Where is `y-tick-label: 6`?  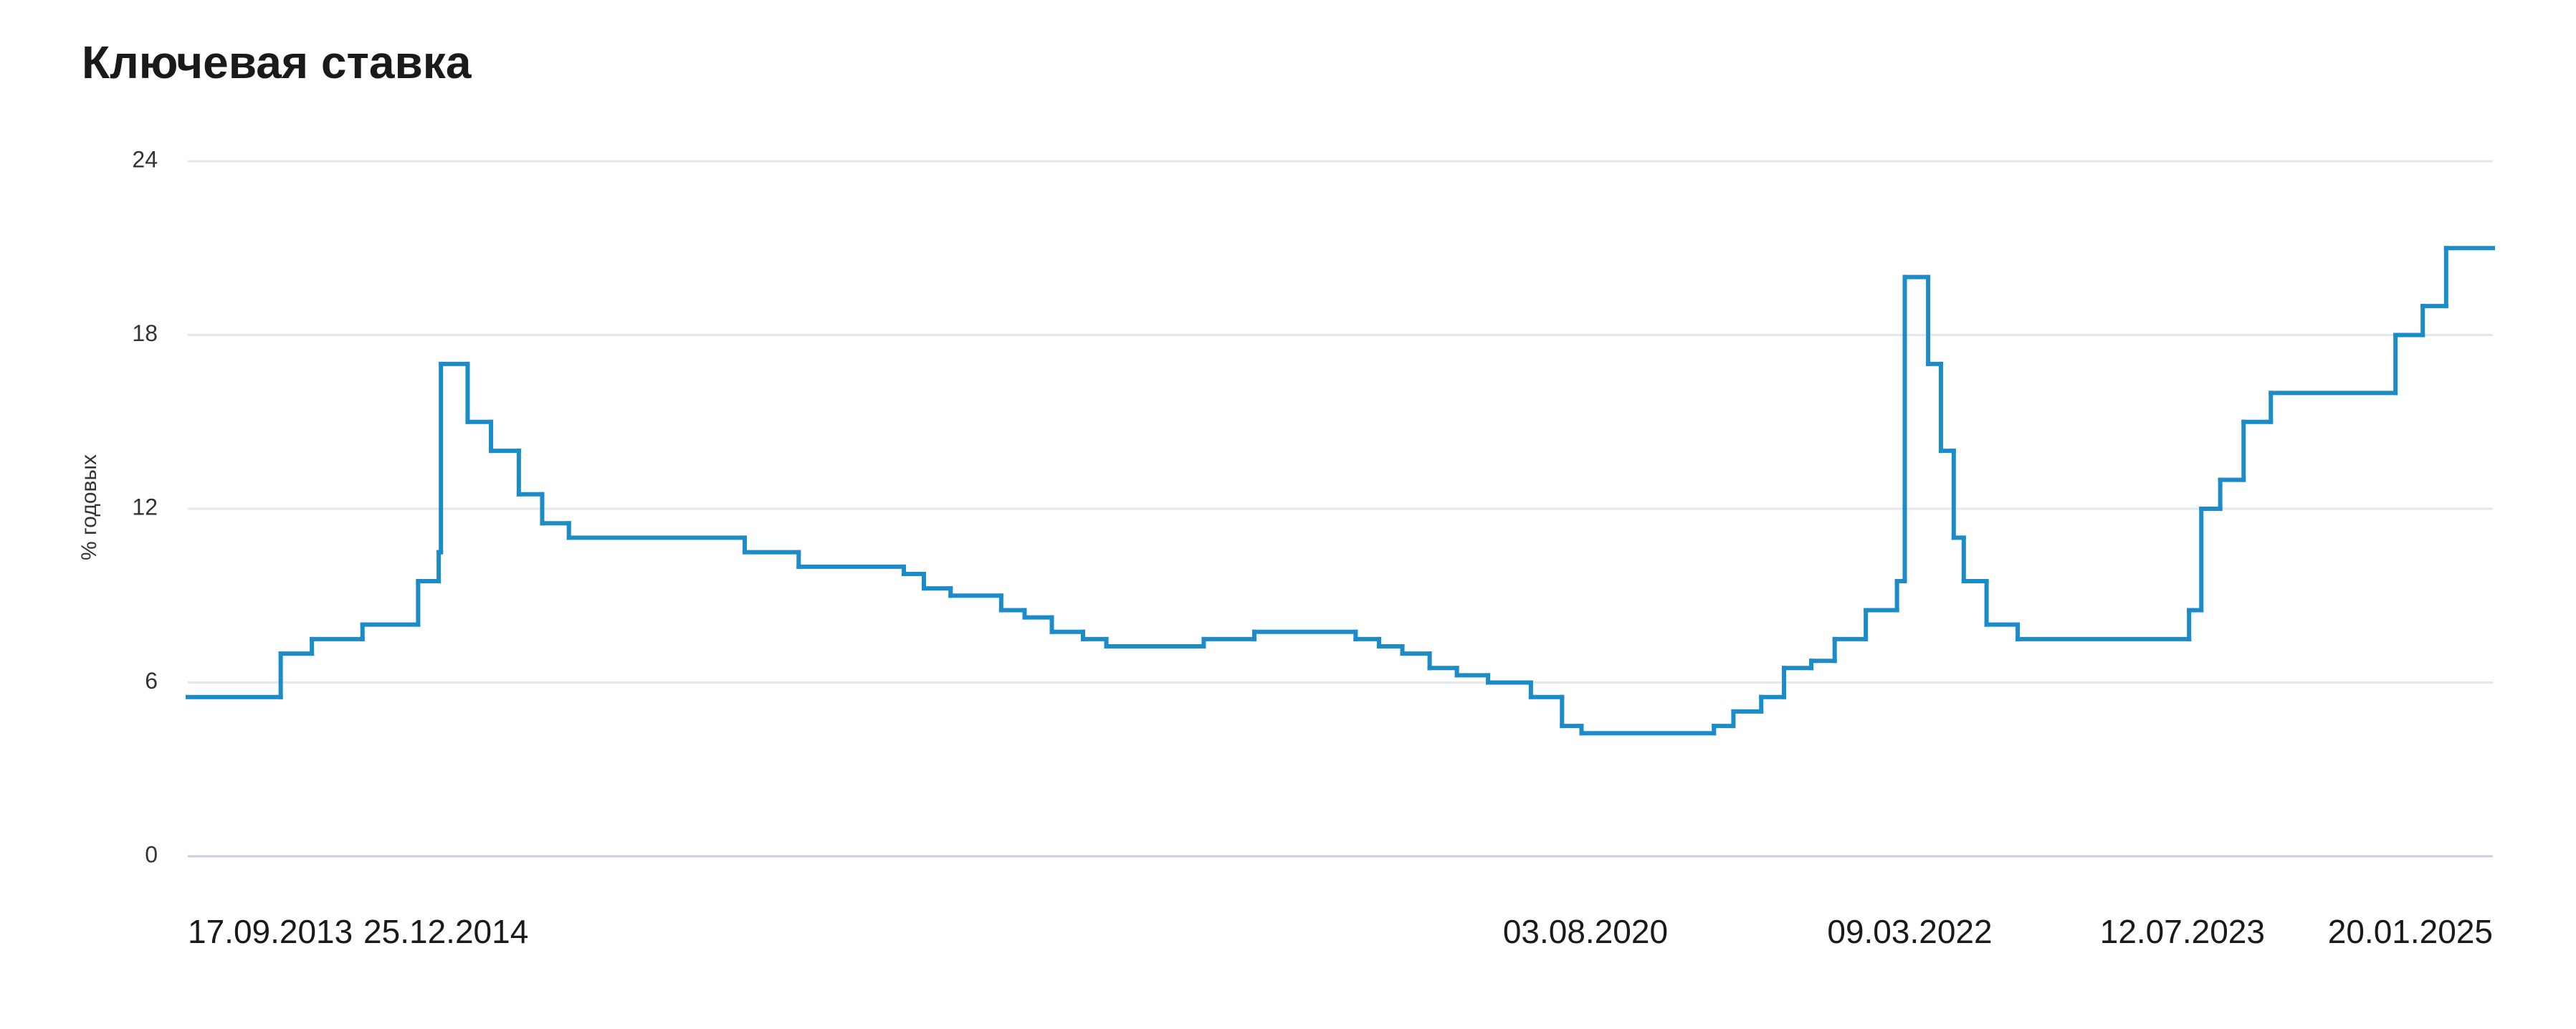 y-tick-label: 6 is located at coordinates (151, 681).